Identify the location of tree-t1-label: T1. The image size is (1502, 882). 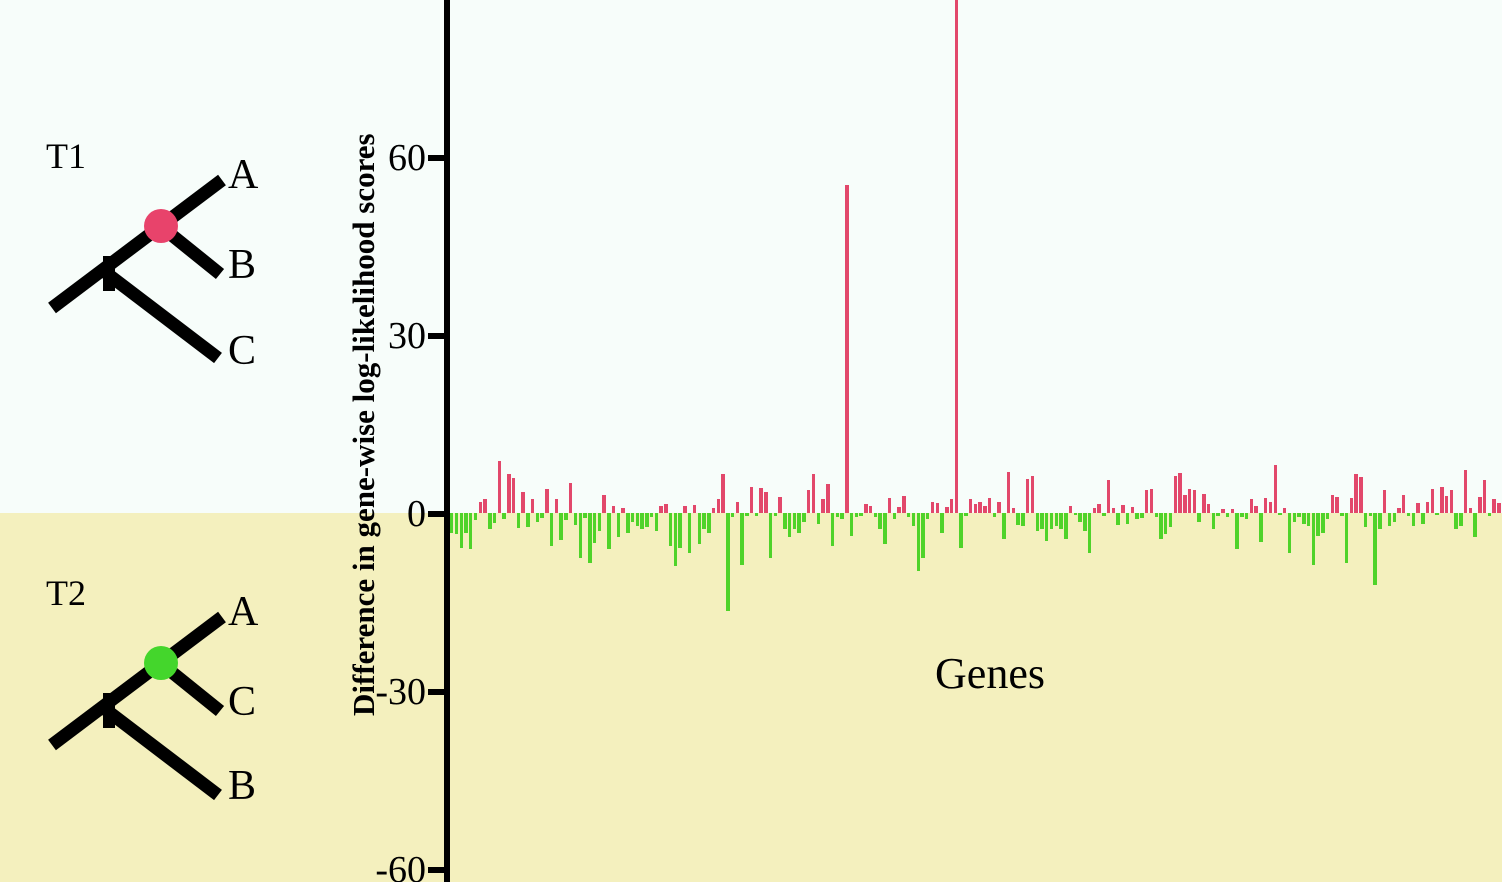
(66, 156).